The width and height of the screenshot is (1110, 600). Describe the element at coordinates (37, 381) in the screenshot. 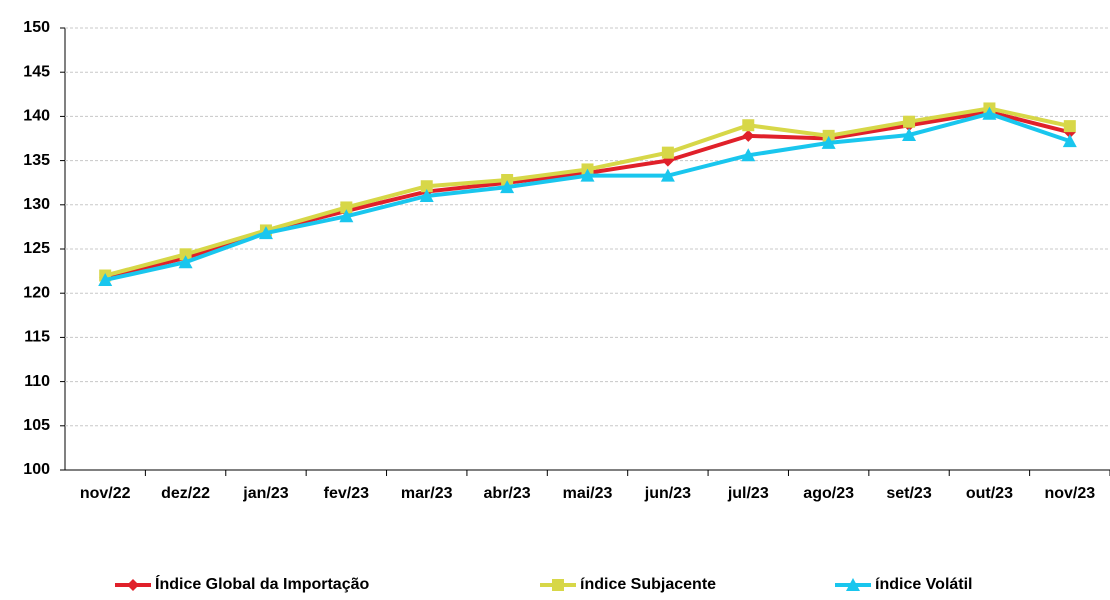

I see `y-tick-label: 110` at that location.